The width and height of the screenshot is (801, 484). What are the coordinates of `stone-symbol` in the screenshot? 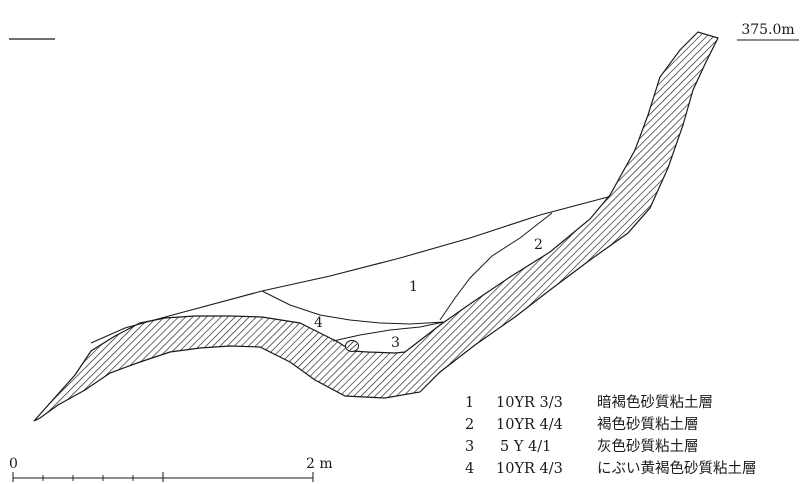 It's located at (352, 346).